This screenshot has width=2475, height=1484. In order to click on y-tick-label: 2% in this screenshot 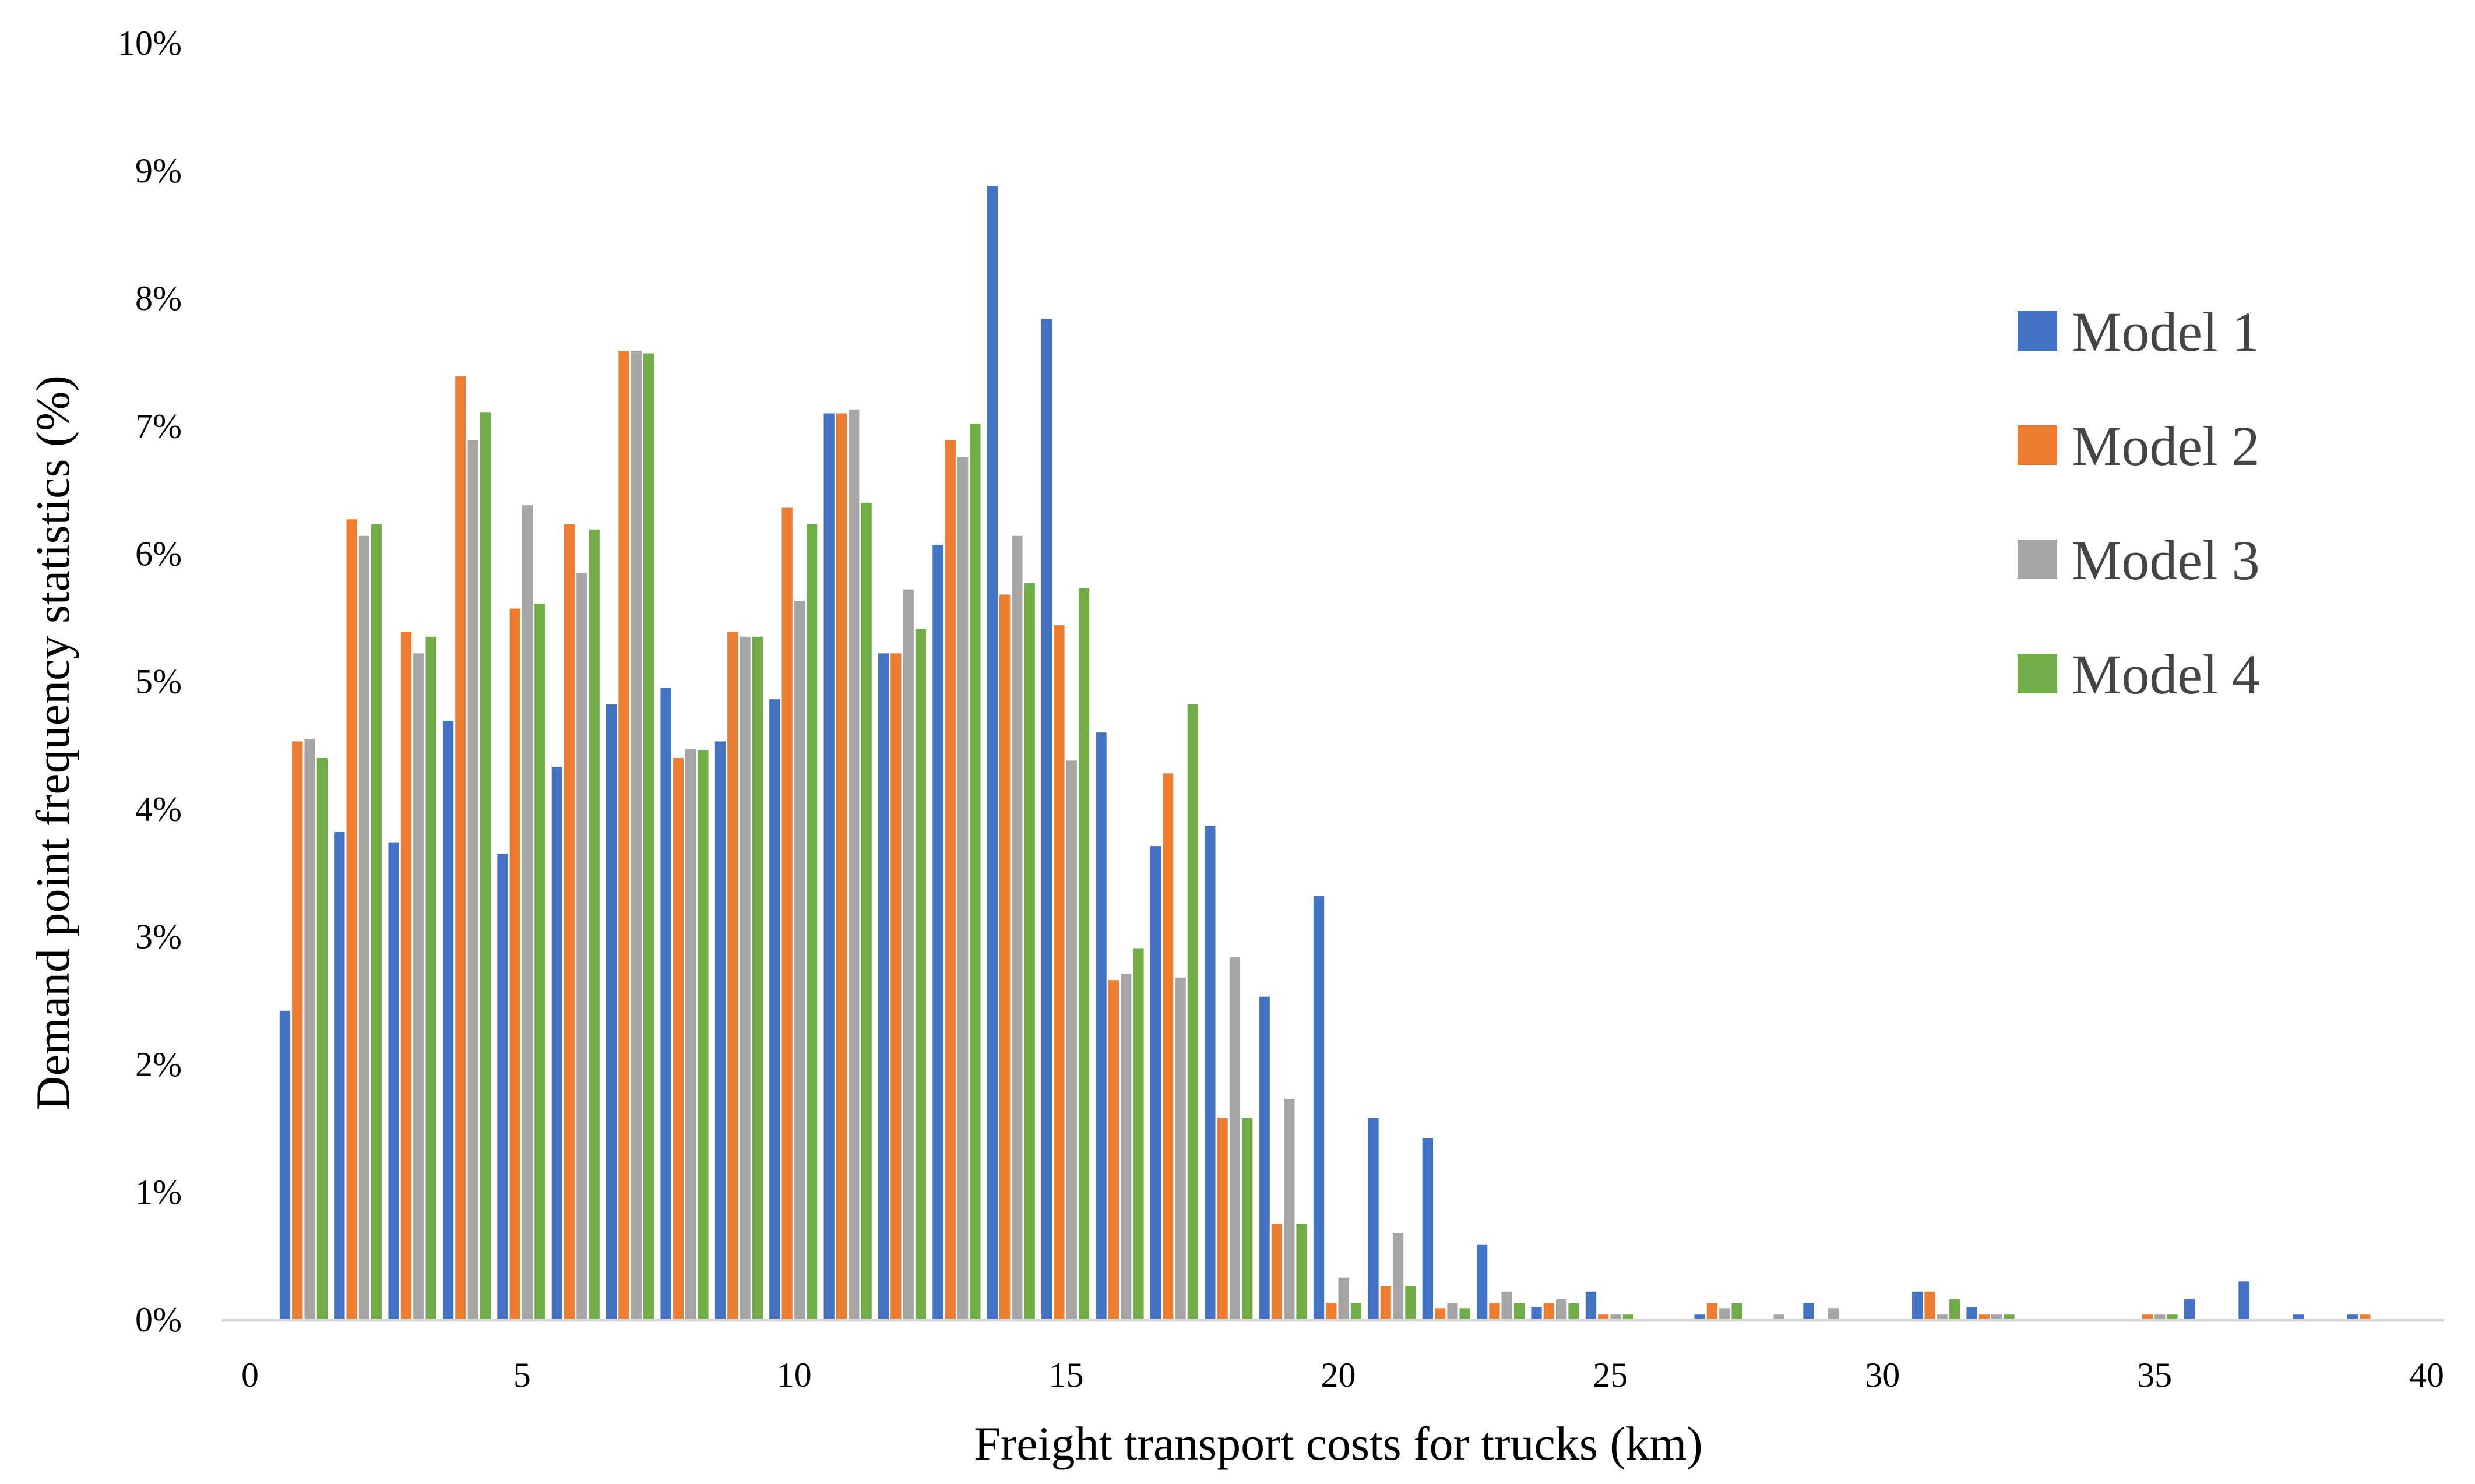, I will do `click(158, 1064)`.